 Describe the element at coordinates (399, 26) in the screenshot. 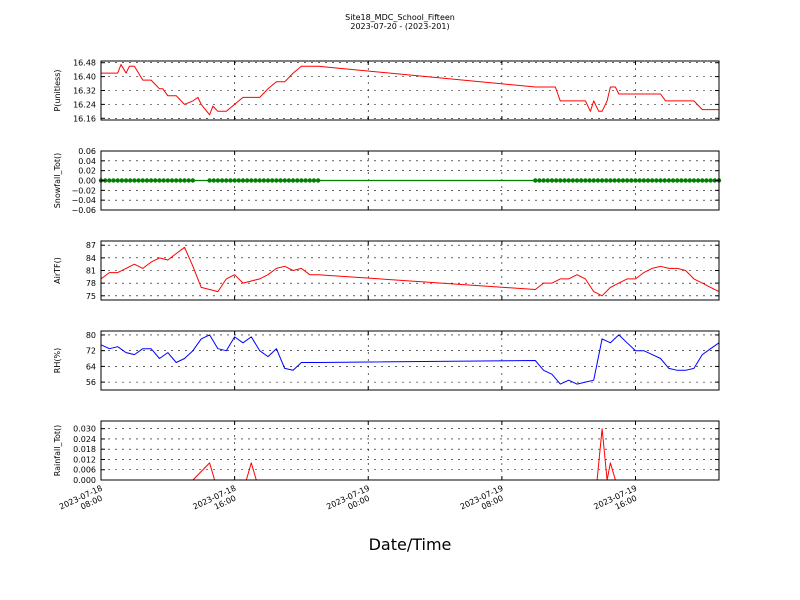

I see `chart-subtitle: 2023-07-20 - (2023-201)` at that location.